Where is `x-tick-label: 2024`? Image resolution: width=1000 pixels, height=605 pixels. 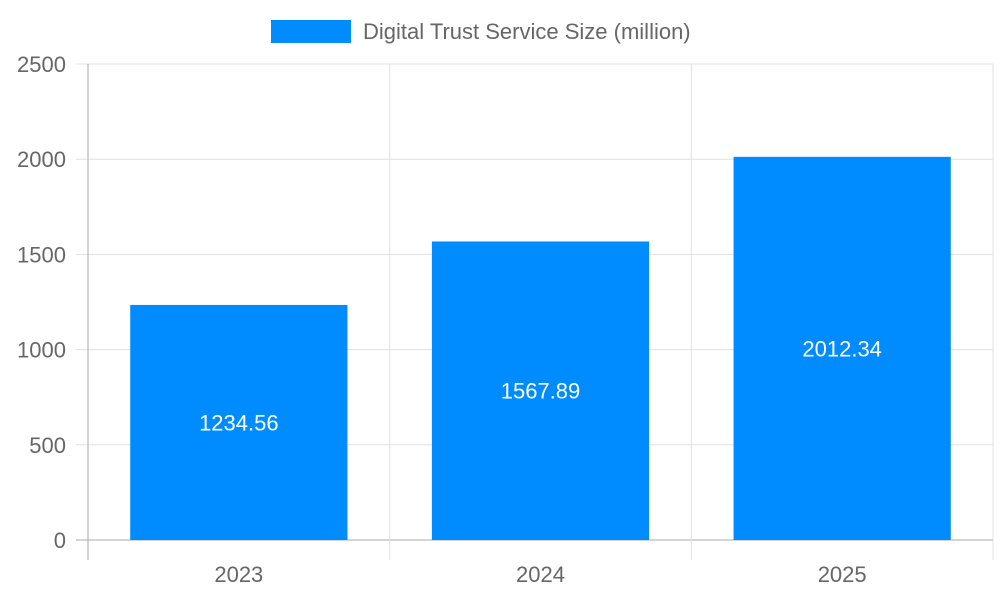
x-tick-label: 2024 is located at coordinates (540, 574).